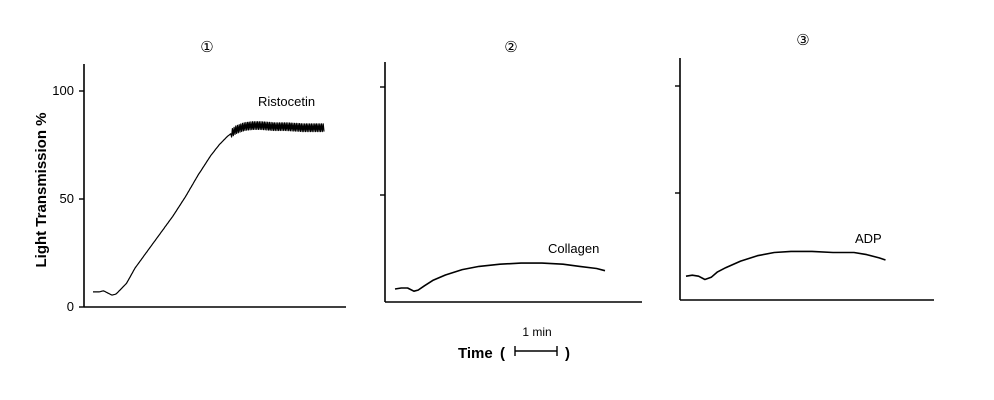  What do you see at coordinates (206, 47) in the screenshot?
I see `panel-1-number: ①` at bounding box center [206, 47].